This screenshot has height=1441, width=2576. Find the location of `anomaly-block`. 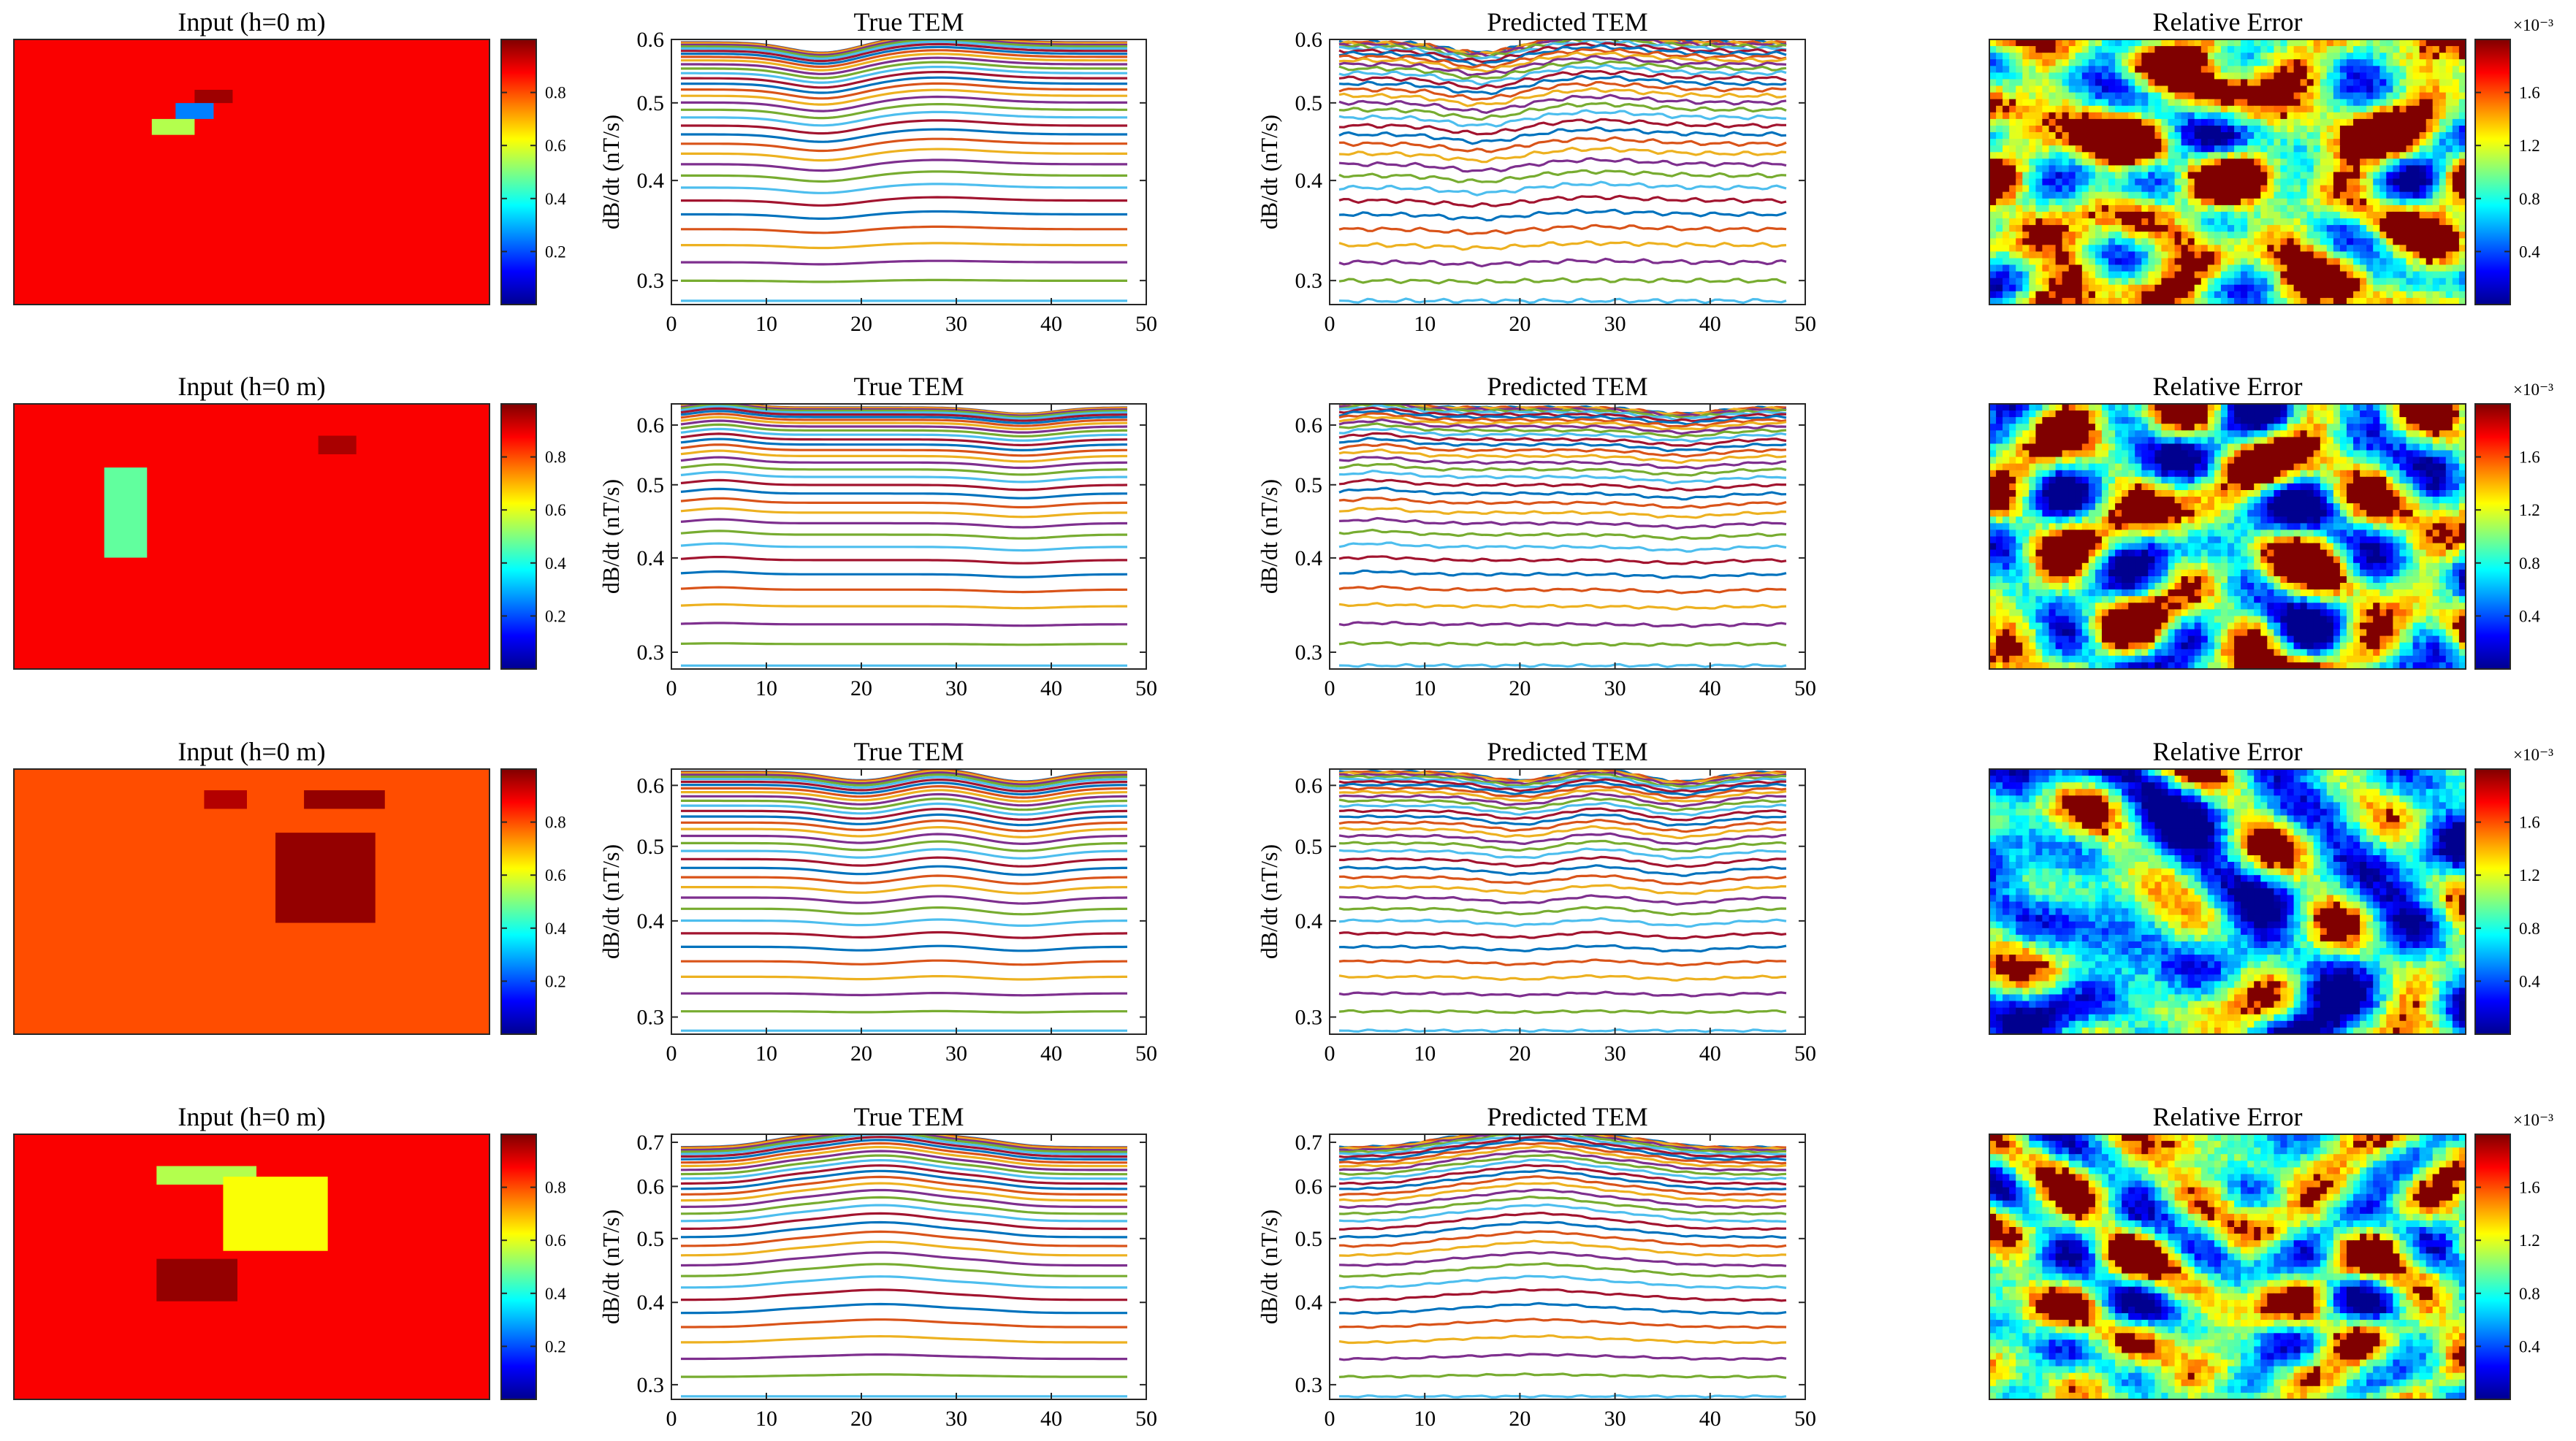

anomaly-block is located at coordinates (337, 444).